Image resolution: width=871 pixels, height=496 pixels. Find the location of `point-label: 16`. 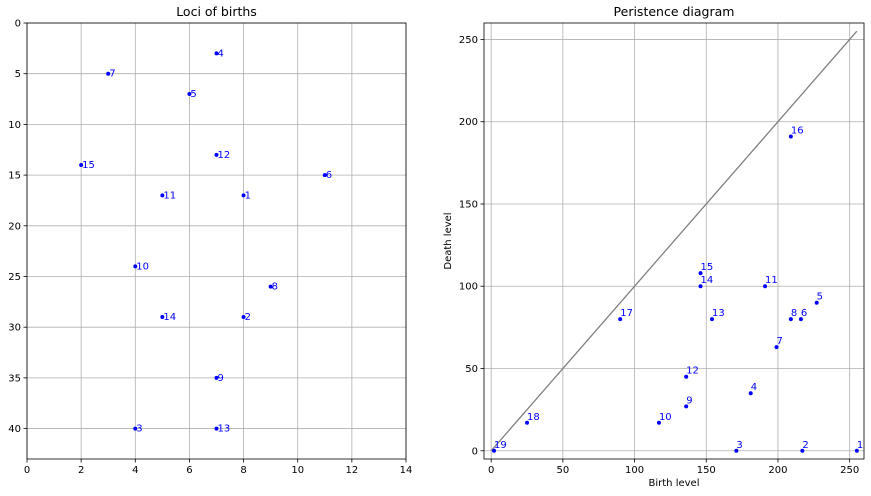

point-label: 16 is located at coordinates (797, 131).